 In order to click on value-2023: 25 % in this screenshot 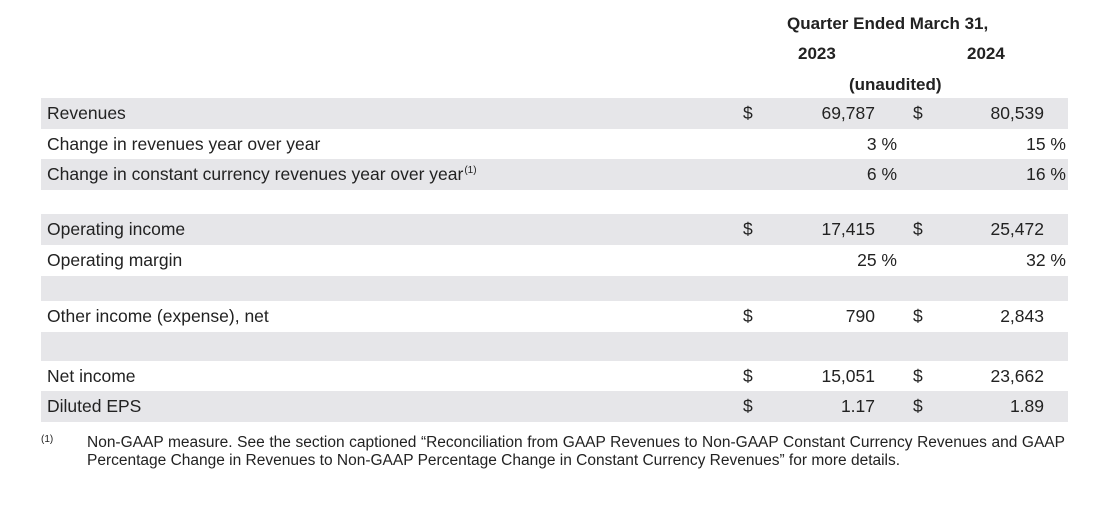, I will do `click(877, 260)`.